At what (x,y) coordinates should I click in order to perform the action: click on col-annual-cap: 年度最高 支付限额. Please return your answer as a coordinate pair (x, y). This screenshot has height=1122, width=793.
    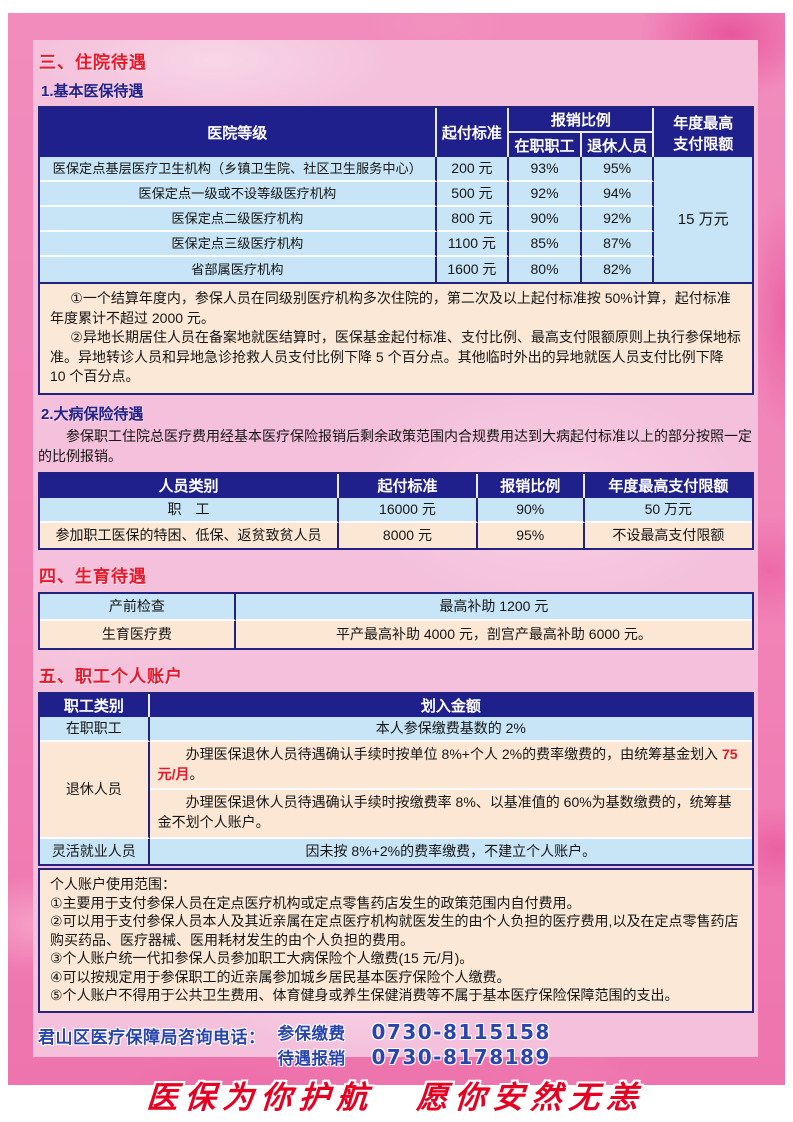
    Looking at the image, I should click on (703, 132).